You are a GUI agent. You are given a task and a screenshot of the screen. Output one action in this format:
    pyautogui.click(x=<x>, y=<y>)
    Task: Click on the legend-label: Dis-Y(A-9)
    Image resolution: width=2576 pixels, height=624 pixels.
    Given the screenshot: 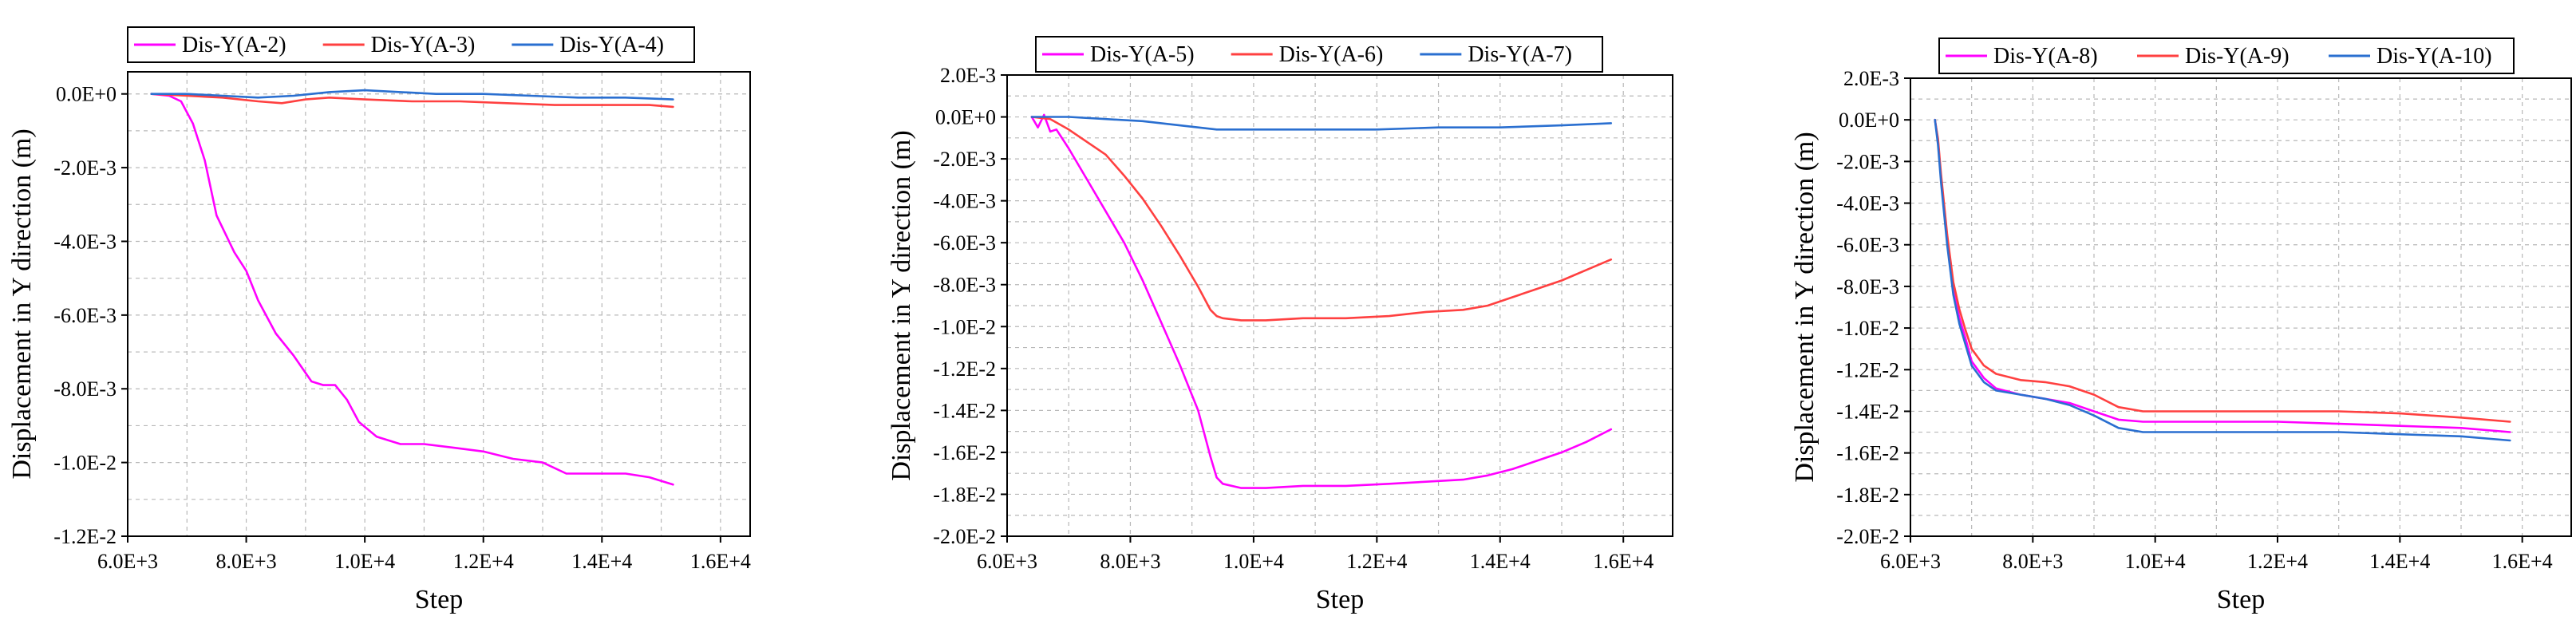 What is the action you would take?
    pyautogui.click(x=2237, y=56)
    